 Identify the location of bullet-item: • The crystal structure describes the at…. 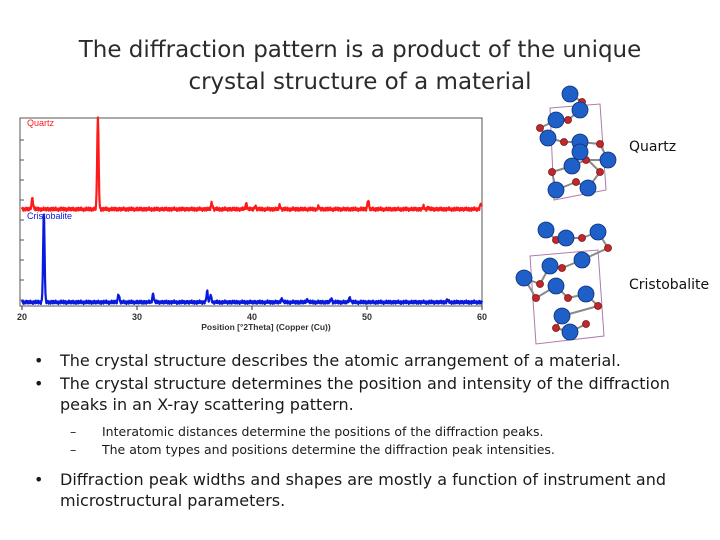
(370, 360).